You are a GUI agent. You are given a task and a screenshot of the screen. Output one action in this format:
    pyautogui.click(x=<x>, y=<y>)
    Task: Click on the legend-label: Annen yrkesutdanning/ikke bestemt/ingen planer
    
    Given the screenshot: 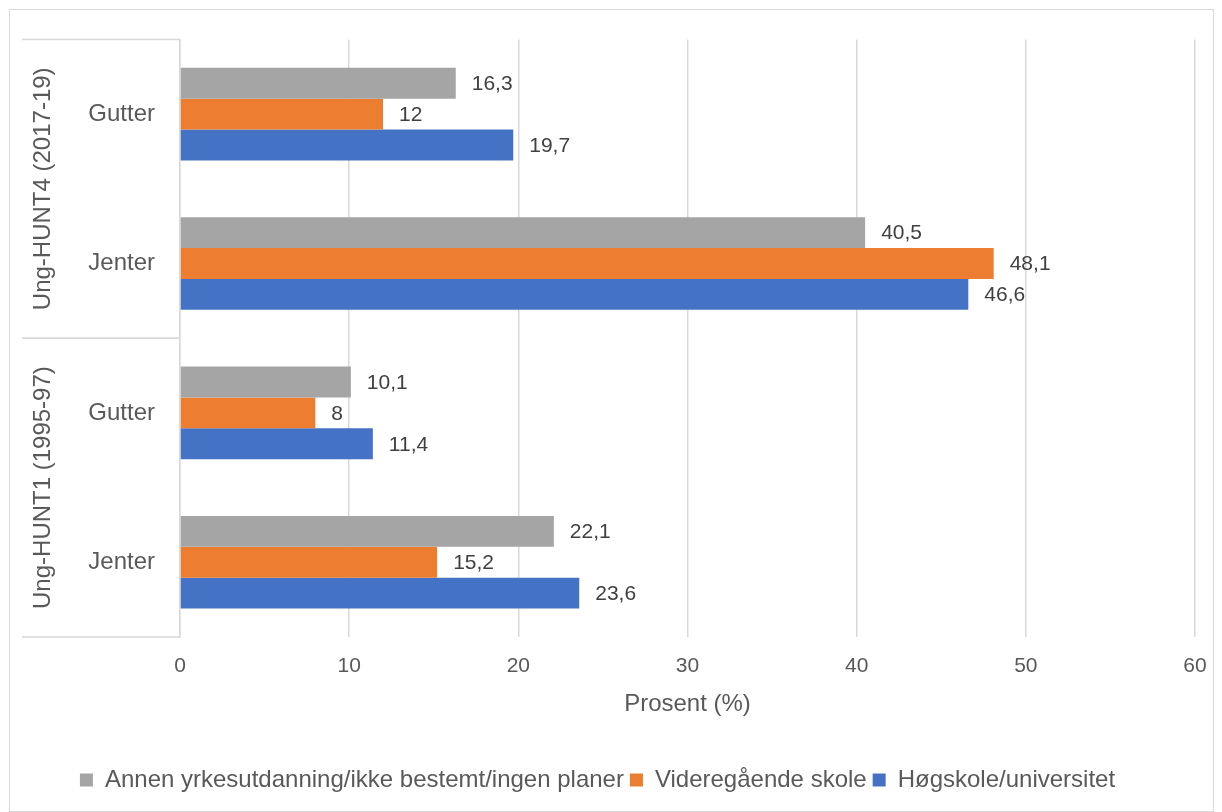 What is the action you would take?
    pyautogui.click(x=364, y=778)
    